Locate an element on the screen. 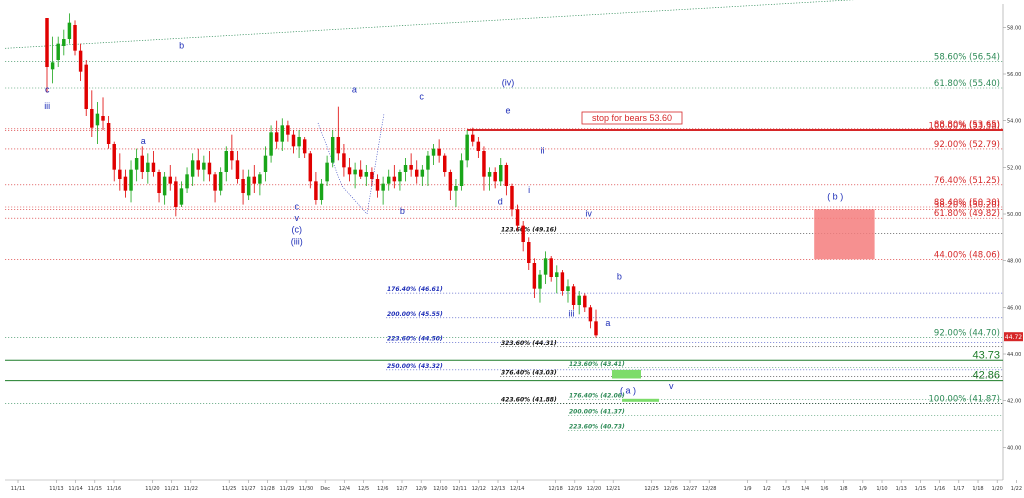 Image resolution: width=1024 pixels, height=498 pixels. fib-label: 200.00% (45.55) is located at coordinates (415, 314).